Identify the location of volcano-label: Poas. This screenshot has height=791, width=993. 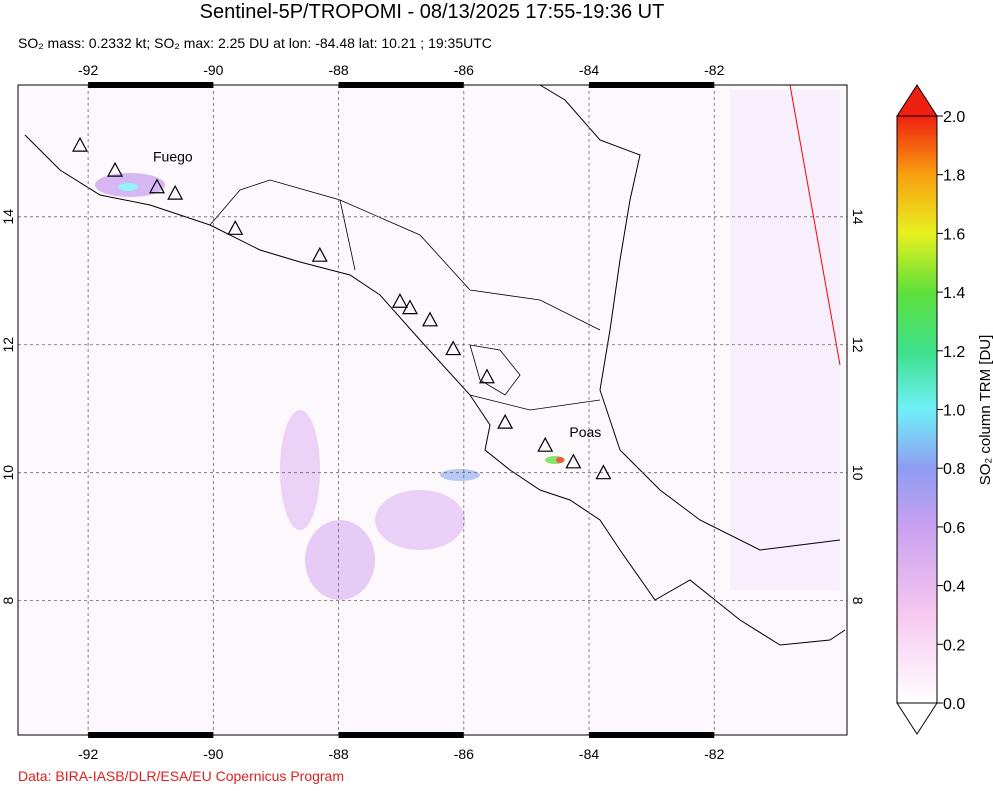
(585, 432).